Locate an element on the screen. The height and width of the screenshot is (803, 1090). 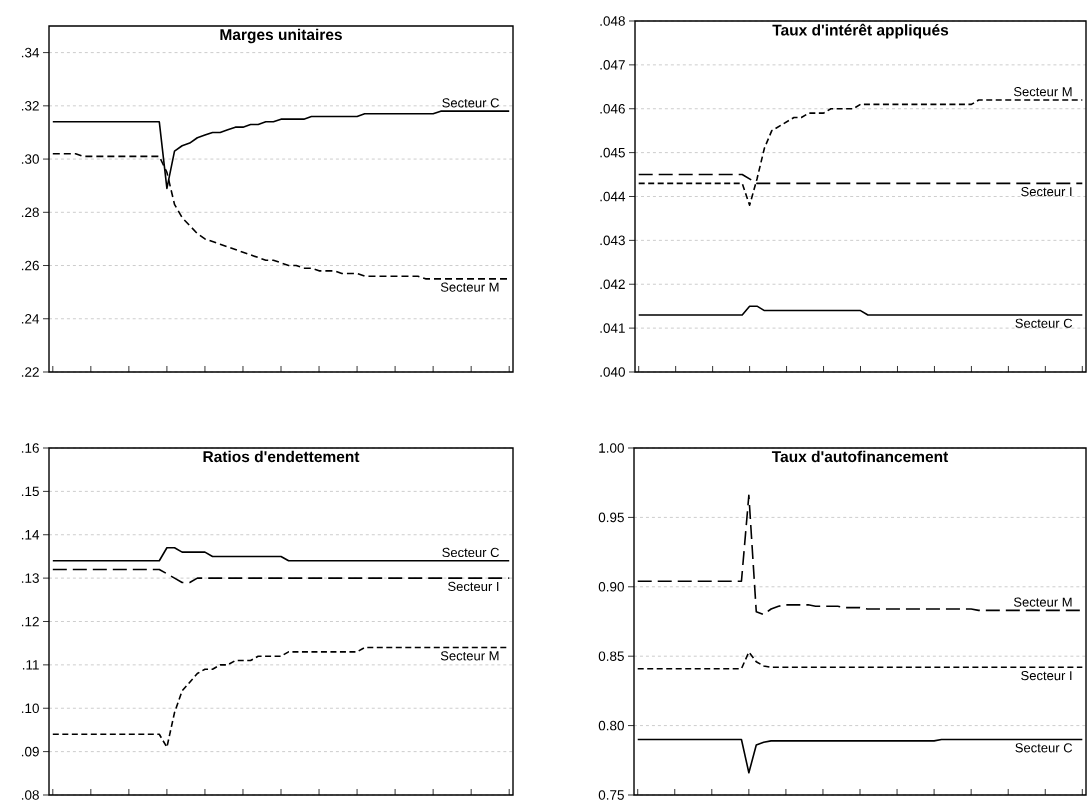
y-tick-label: .14 is located at coordinates (30, 535).